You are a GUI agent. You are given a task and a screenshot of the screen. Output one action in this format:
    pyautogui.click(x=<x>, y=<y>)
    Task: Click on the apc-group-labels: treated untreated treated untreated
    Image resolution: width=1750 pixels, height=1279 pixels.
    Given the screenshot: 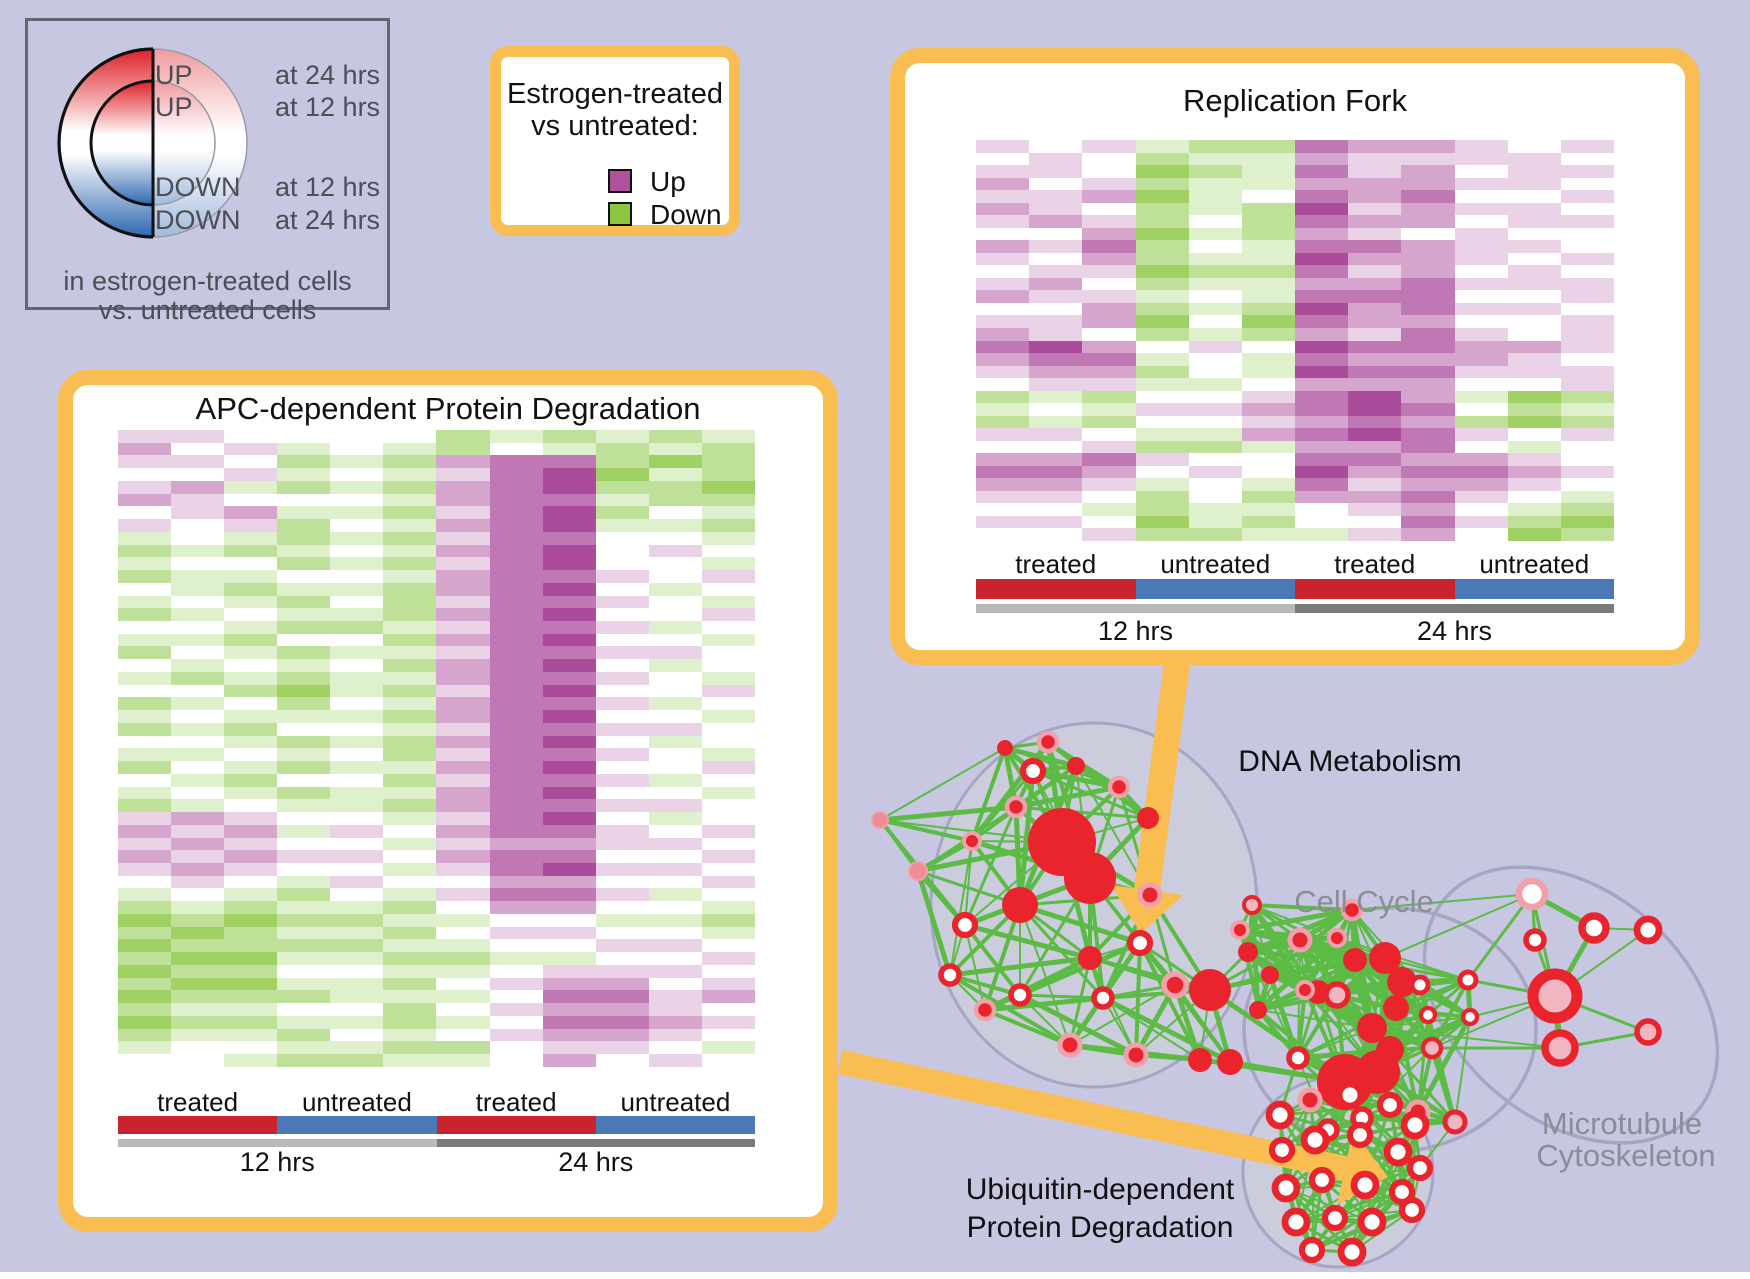 What is the action you would take?
    pyautogui.click(x=436, y=1102)
    